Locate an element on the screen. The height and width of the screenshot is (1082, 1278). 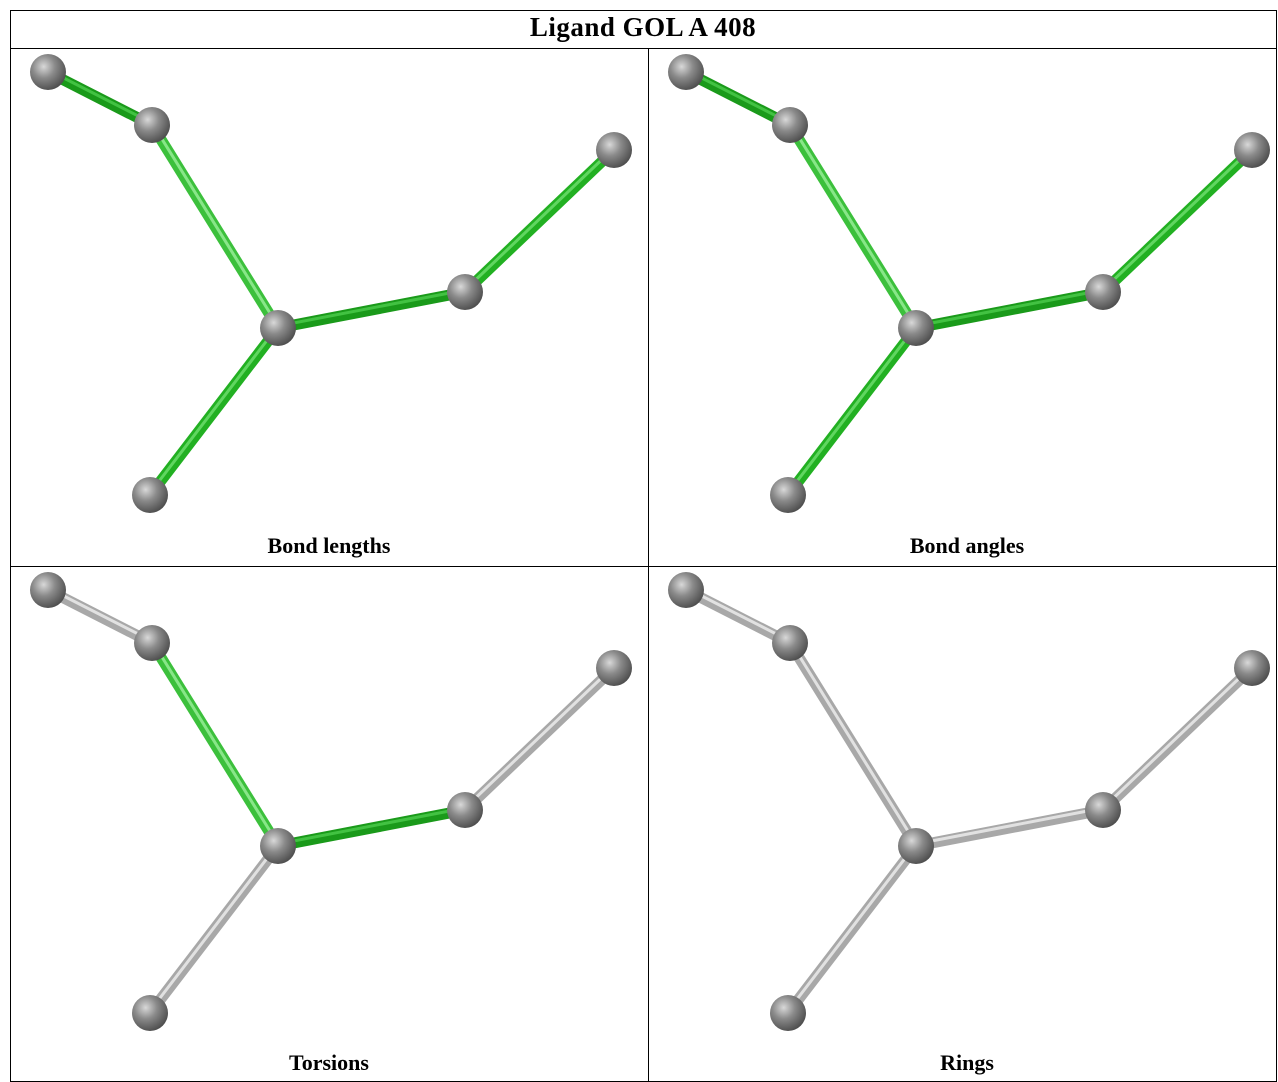
panel-label: Torsions is located at coordinates (329, 1062).